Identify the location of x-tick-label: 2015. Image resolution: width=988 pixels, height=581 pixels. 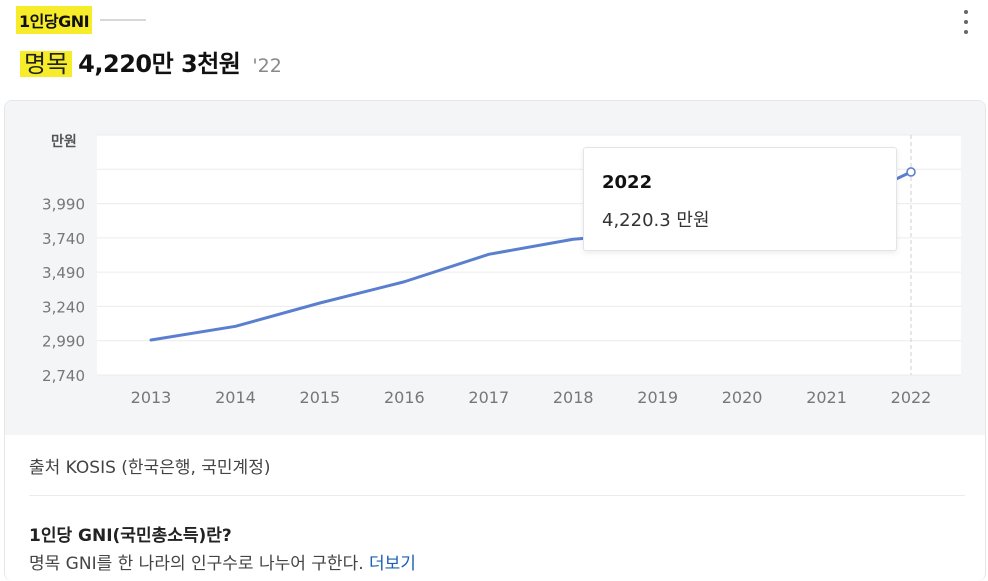
(320, 397).